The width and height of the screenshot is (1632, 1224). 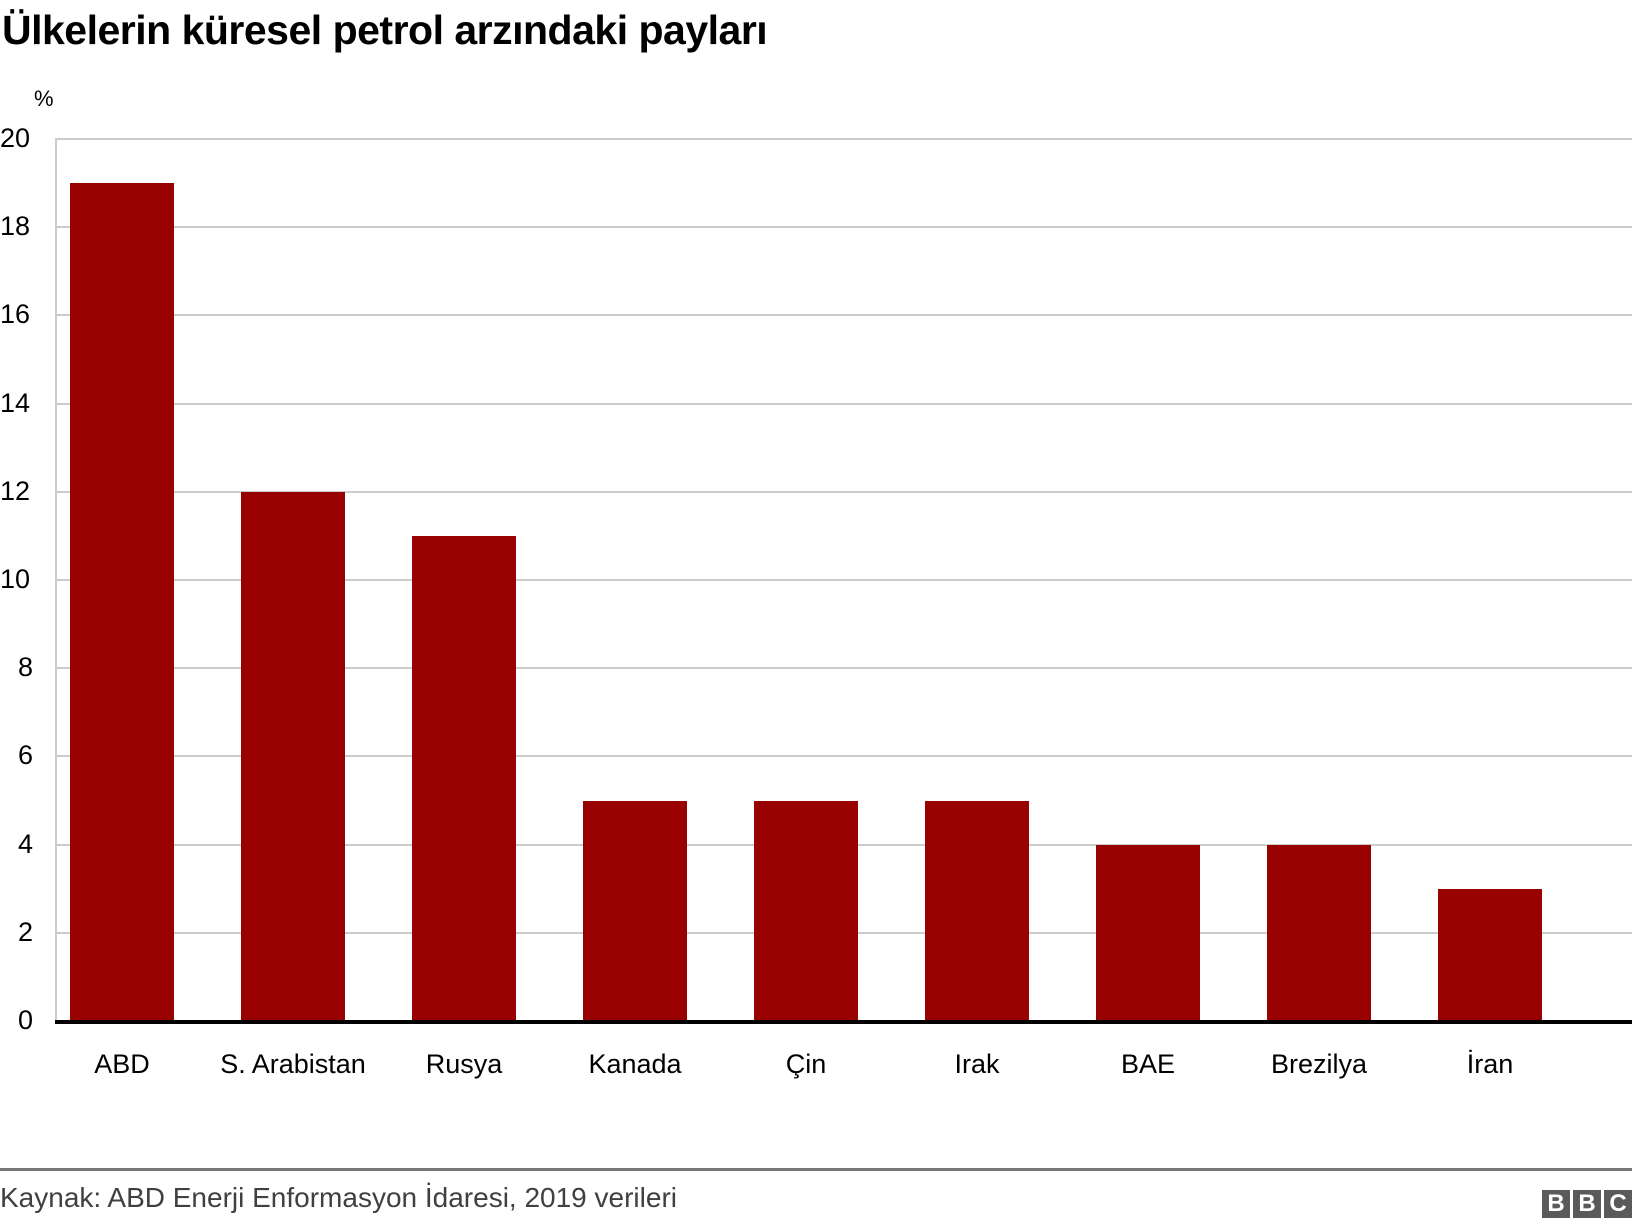 What do you see at coordinates (122, 1064) in the screenshot?
I see `x-tick-label: ABD` at bounding box center [122, 1064].